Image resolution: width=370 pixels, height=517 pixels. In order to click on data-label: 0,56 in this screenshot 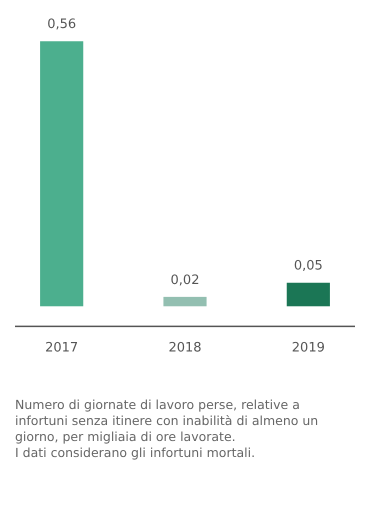, I will do `click(61, 24)`.